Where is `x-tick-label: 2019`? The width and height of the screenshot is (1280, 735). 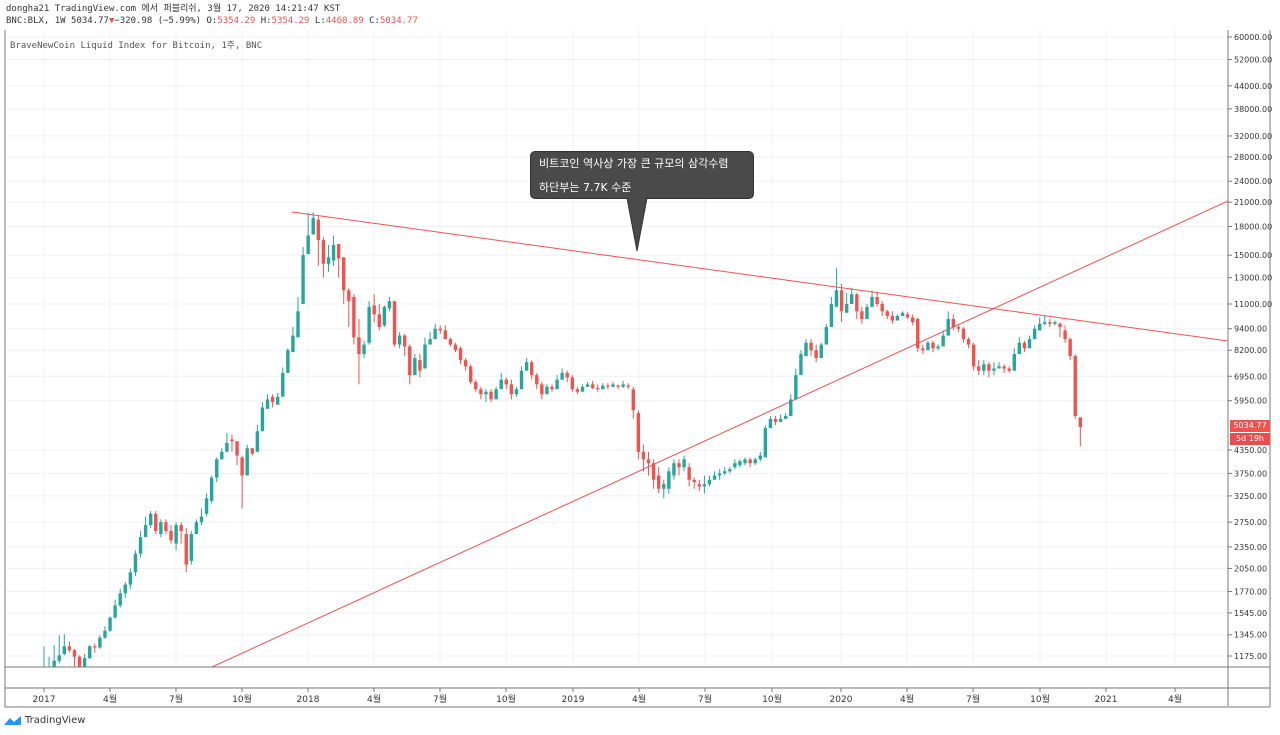
x-tick-label: 2019 is located at coordinates (573, 700).